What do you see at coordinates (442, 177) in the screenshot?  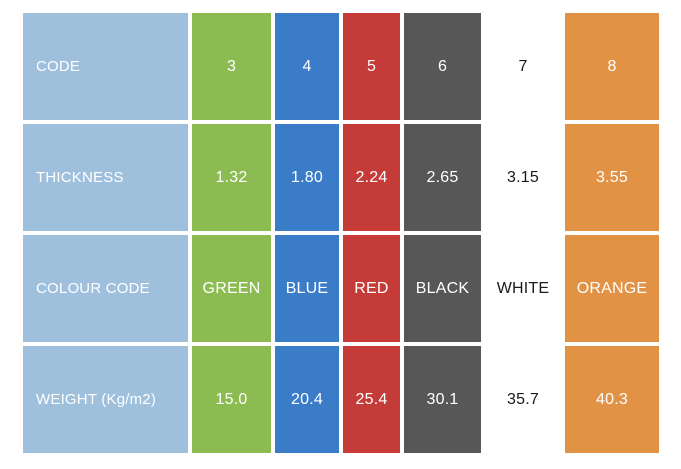 I see `cell-thickness-black: 2.65` at bounding box center [442, 177].